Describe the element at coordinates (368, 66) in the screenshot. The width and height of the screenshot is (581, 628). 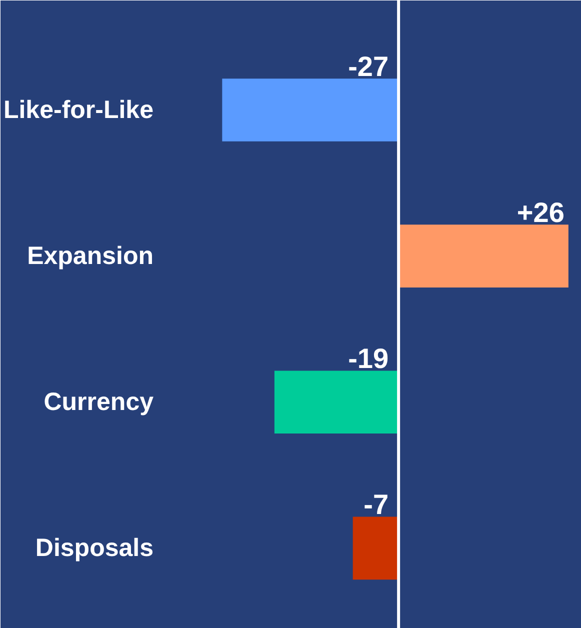
I see `data-label: -27` at that location.